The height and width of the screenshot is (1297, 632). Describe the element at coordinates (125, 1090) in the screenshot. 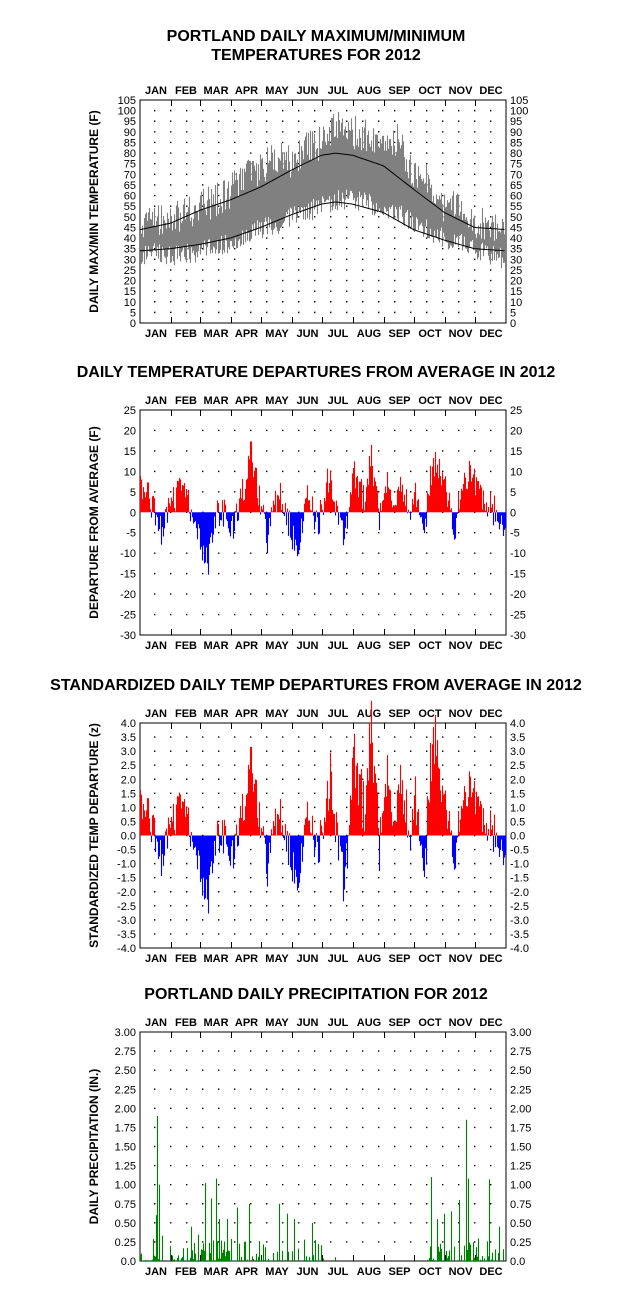

I see `y-tick-label-left: 2.25` at that location.